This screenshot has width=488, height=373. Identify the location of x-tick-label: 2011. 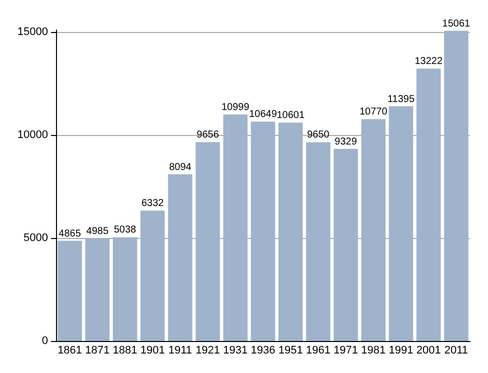
(456, 350).